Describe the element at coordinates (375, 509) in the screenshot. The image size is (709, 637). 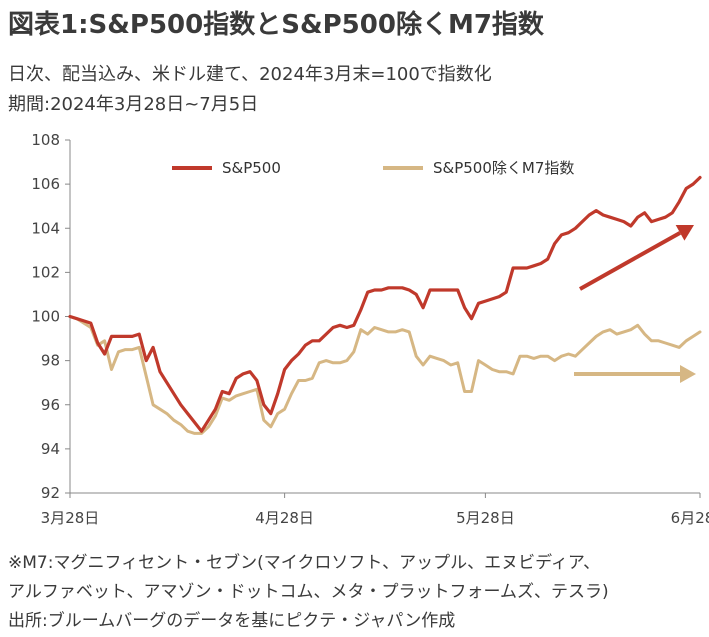
I see `x-axis: 3月28日 4月28日 5月28日 6月28日` at that location.